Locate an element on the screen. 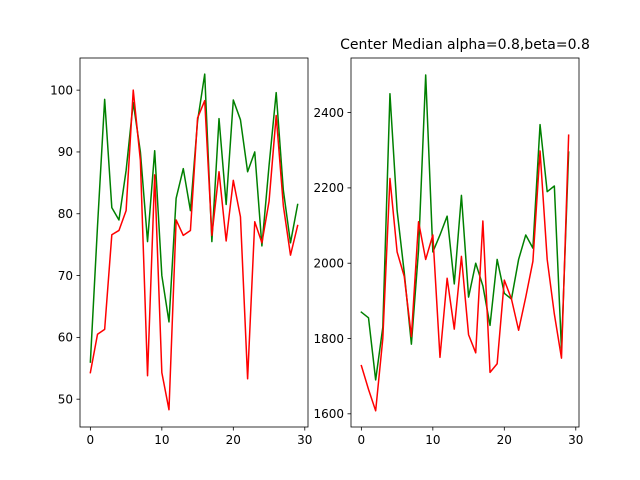  y-tick-label: 90 is located at coordinates (65, 152).